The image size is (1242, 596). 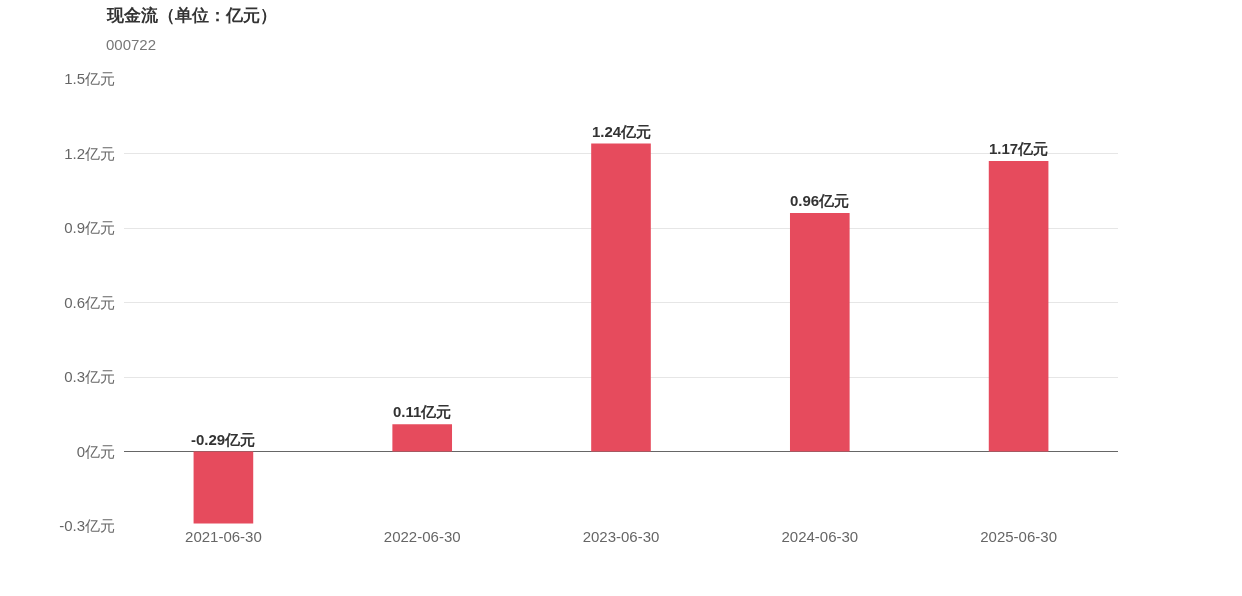 I want to click on y-tick-label: 1.2亿元, so click(x=89, y=153).